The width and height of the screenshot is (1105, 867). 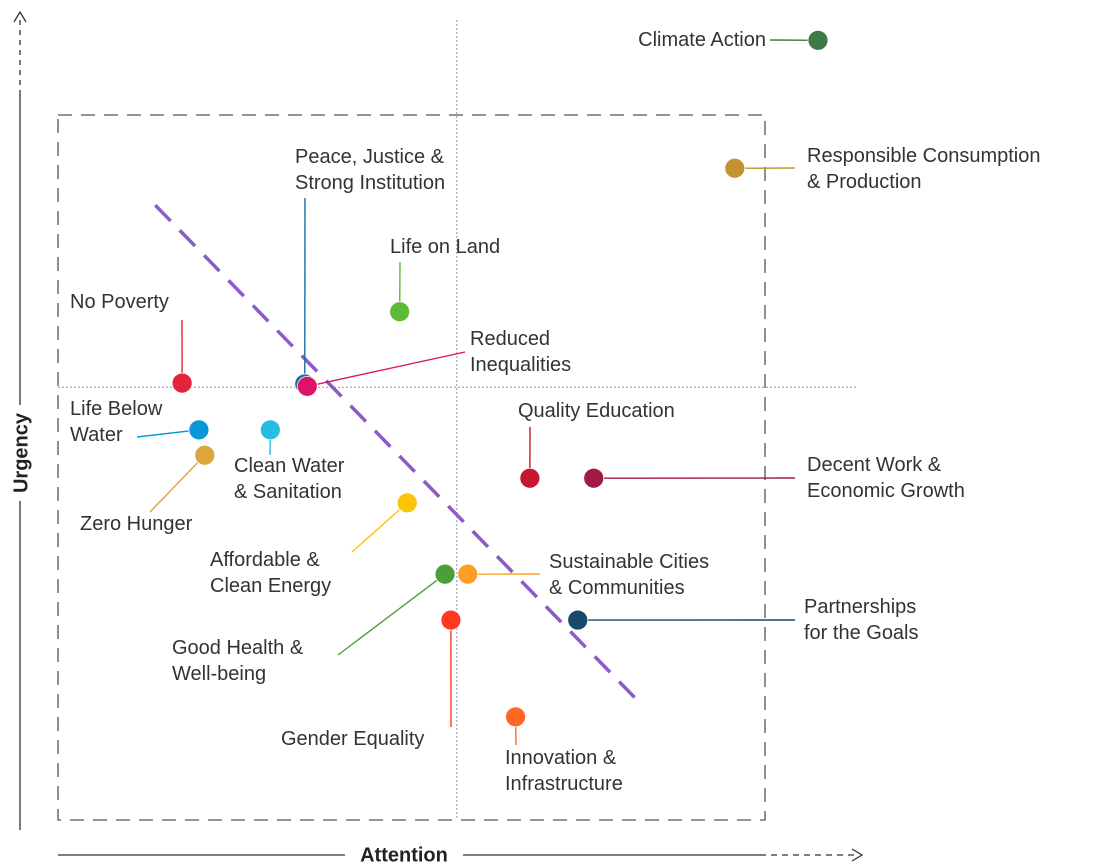 I want to click on point-label: Partnerships for the Goals, so click(x=861, y=620).